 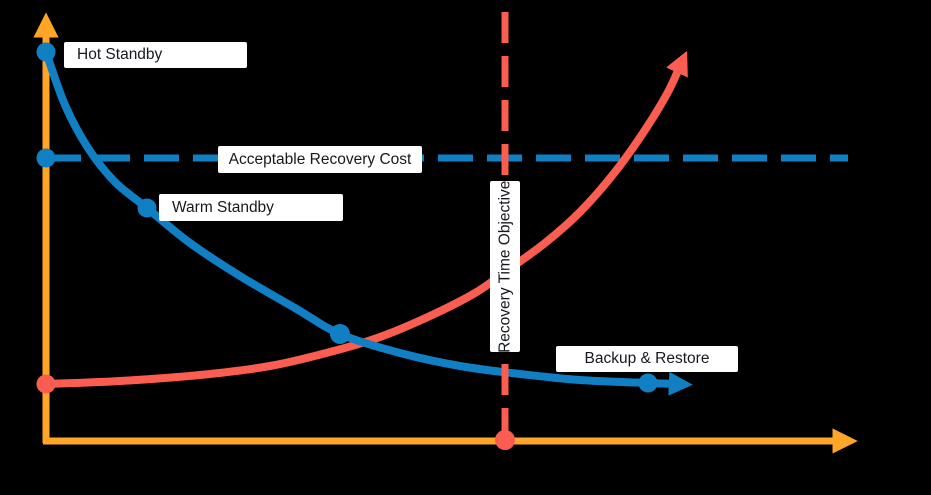 I want to click on recovery-time-objective-label-text: Recovery Time Objective, so click(x=505, y=266).